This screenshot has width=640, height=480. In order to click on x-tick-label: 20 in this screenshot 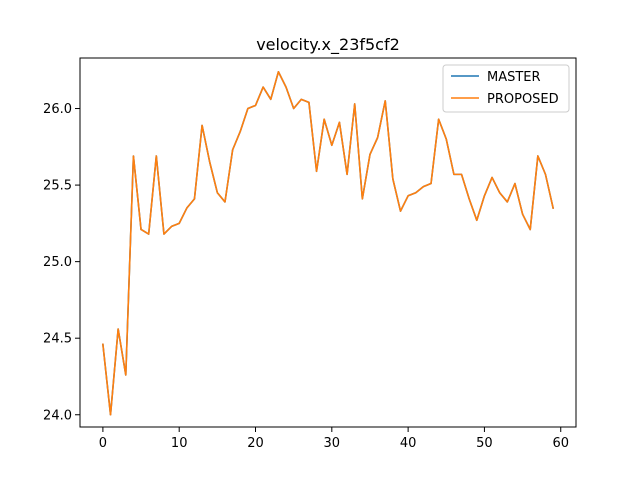, I will do `click(255, 443)`.